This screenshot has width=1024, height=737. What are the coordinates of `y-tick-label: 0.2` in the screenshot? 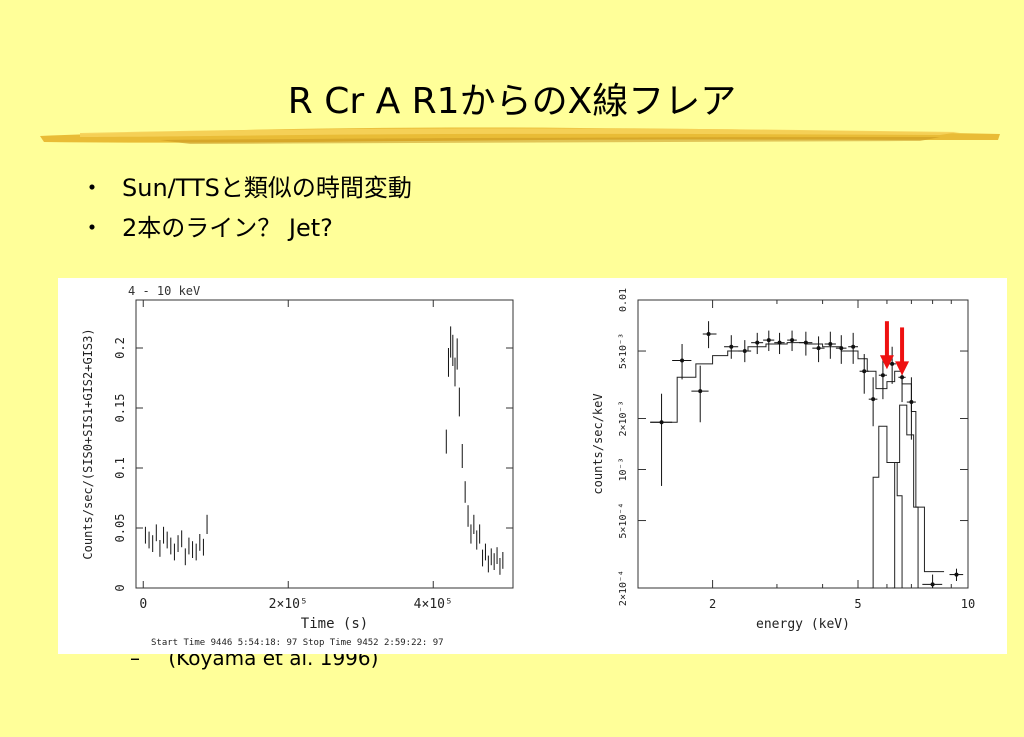 It's located at (120, 348).